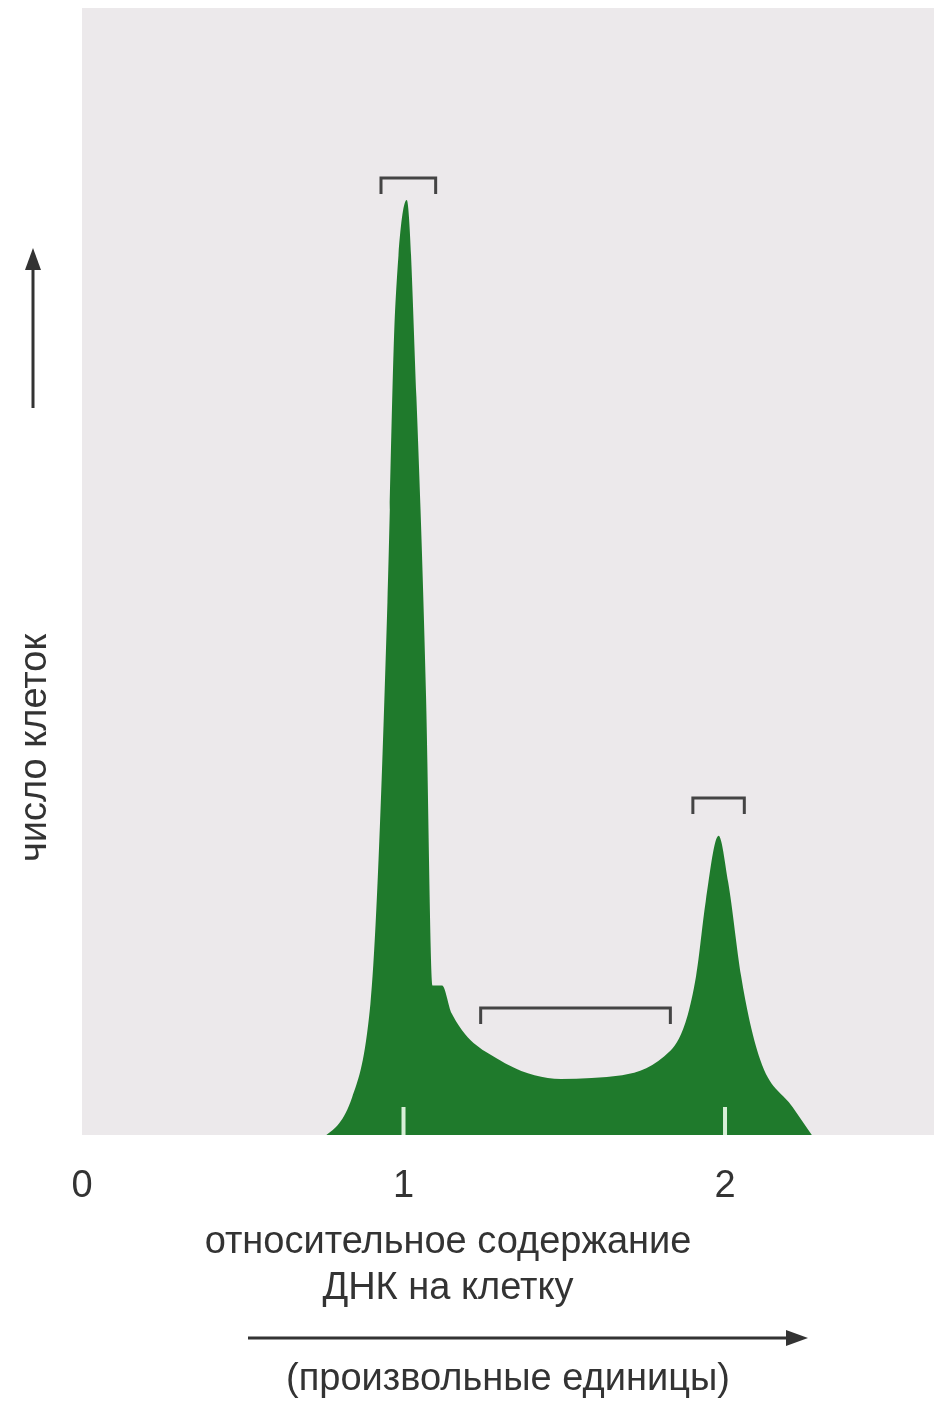  I want to click on x-tick-label: 1, so click(403, 1184).